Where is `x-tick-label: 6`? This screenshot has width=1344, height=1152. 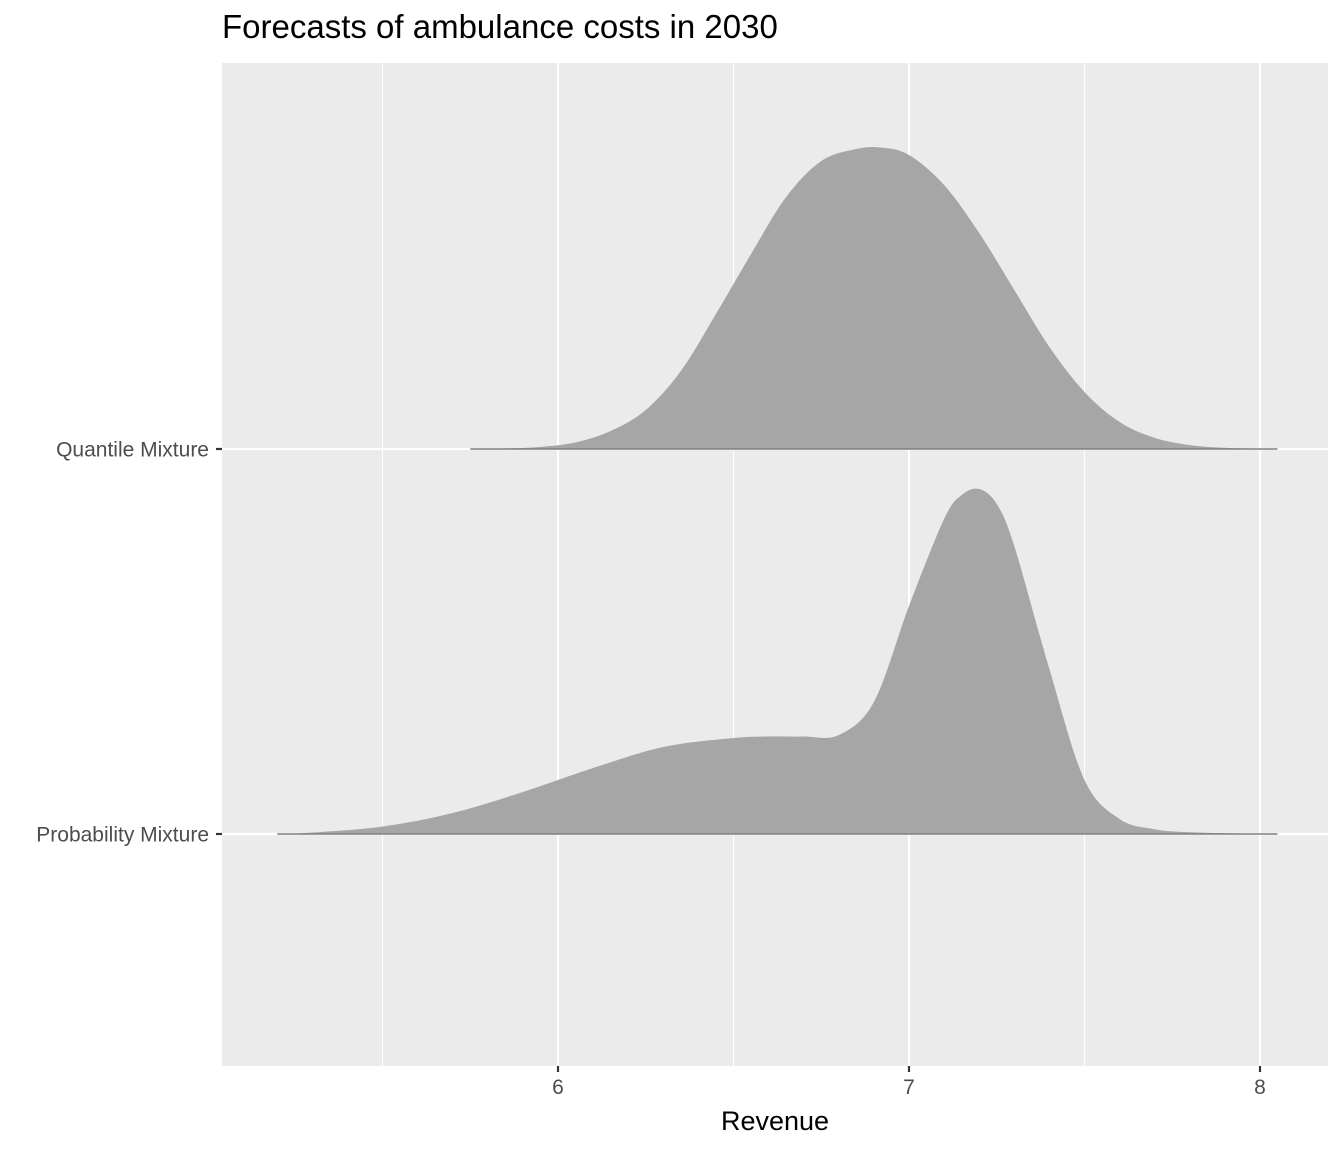 x-tick-label: 6 is located at coordinates (558, 1087).